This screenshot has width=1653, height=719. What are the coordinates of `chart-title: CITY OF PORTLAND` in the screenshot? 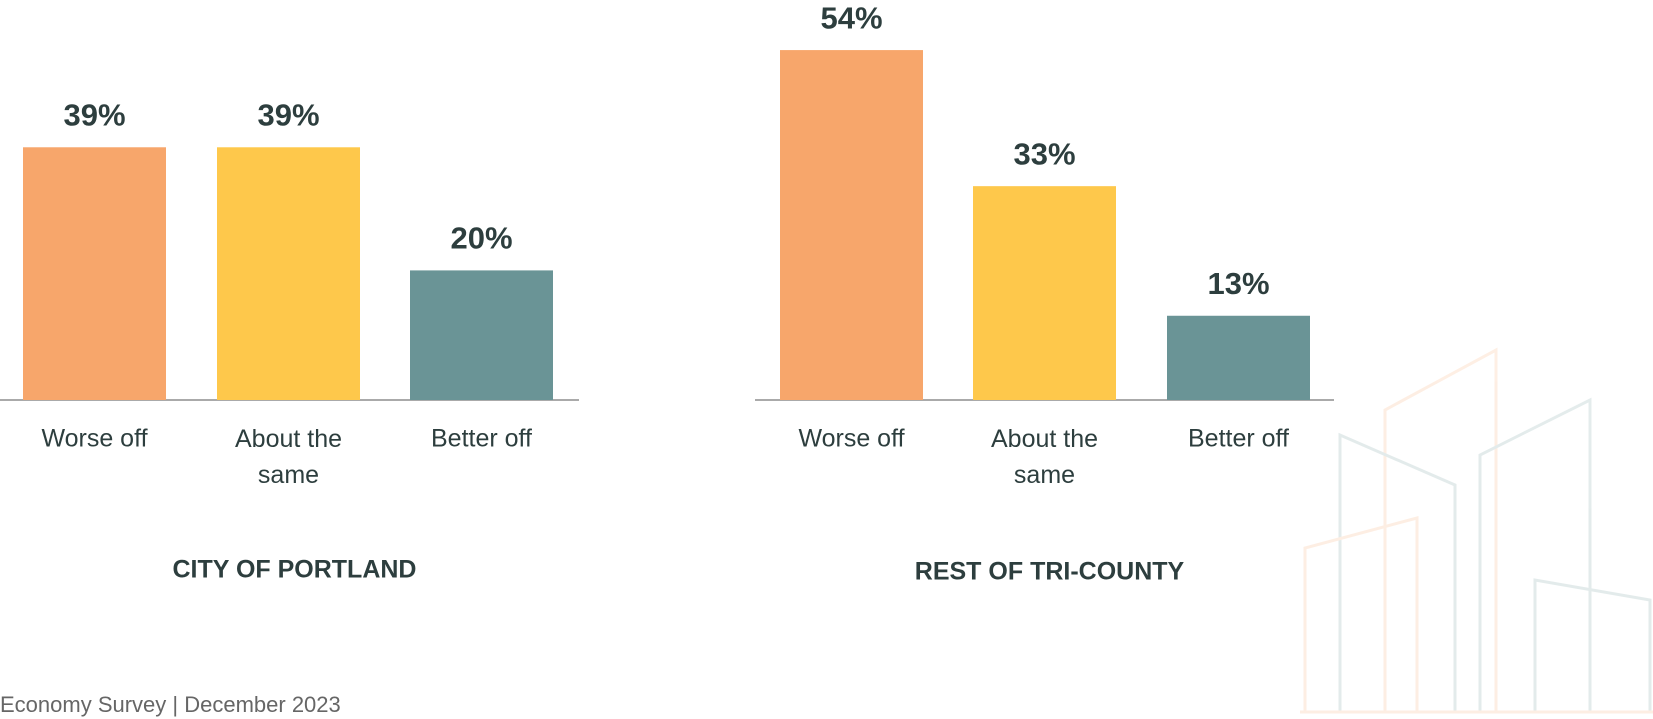 It's located at (295, 570).